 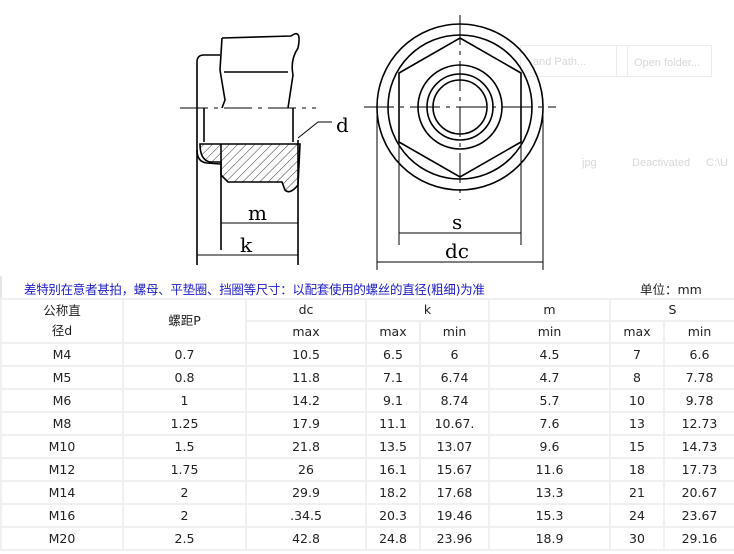 I want to click on cell-k-min: 23.96, so click(x=454, y=538).